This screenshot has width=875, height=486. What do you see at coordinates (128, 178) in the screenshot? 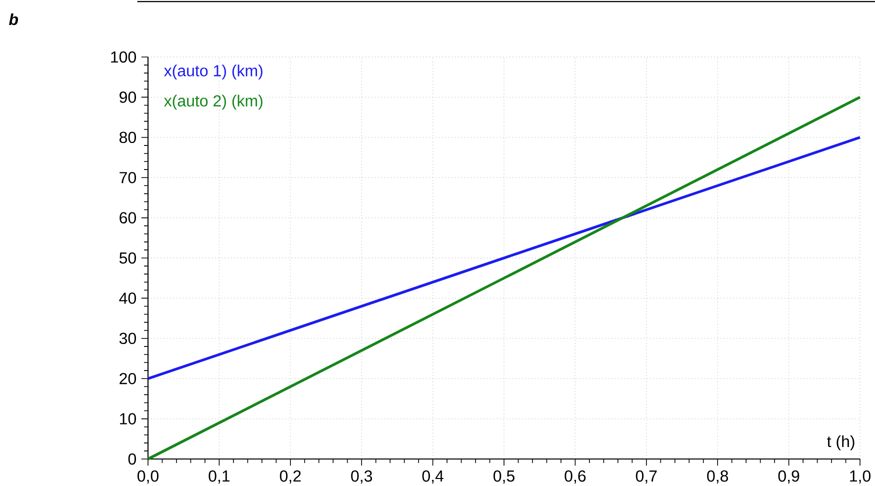
I see `y-tick-label: 70` at bounding box center [128, 178].